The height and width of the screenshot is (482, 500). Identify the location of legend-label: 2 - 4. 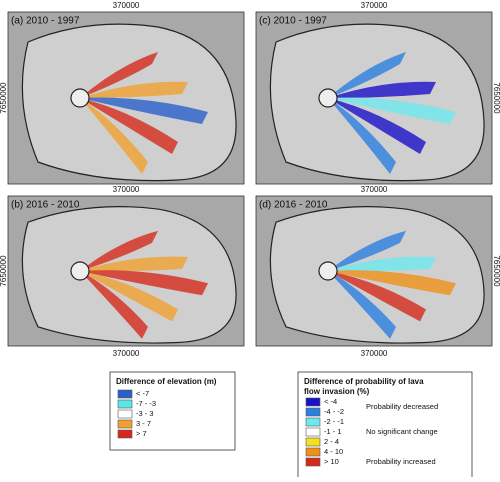
(331, 441).